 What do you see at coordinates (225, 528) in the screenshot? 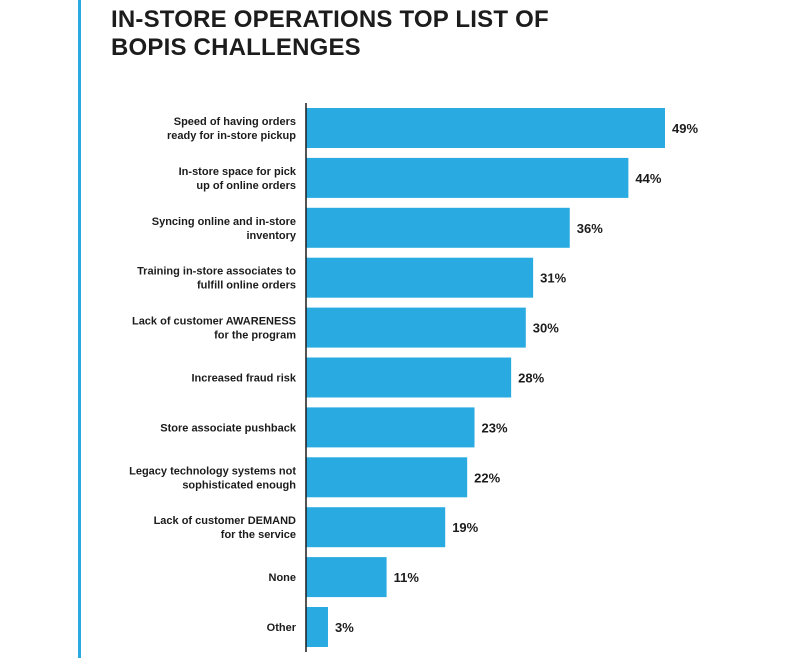
I see `category-label: Lack of customer DEMAND for the service` at bounding box center [225, 528].